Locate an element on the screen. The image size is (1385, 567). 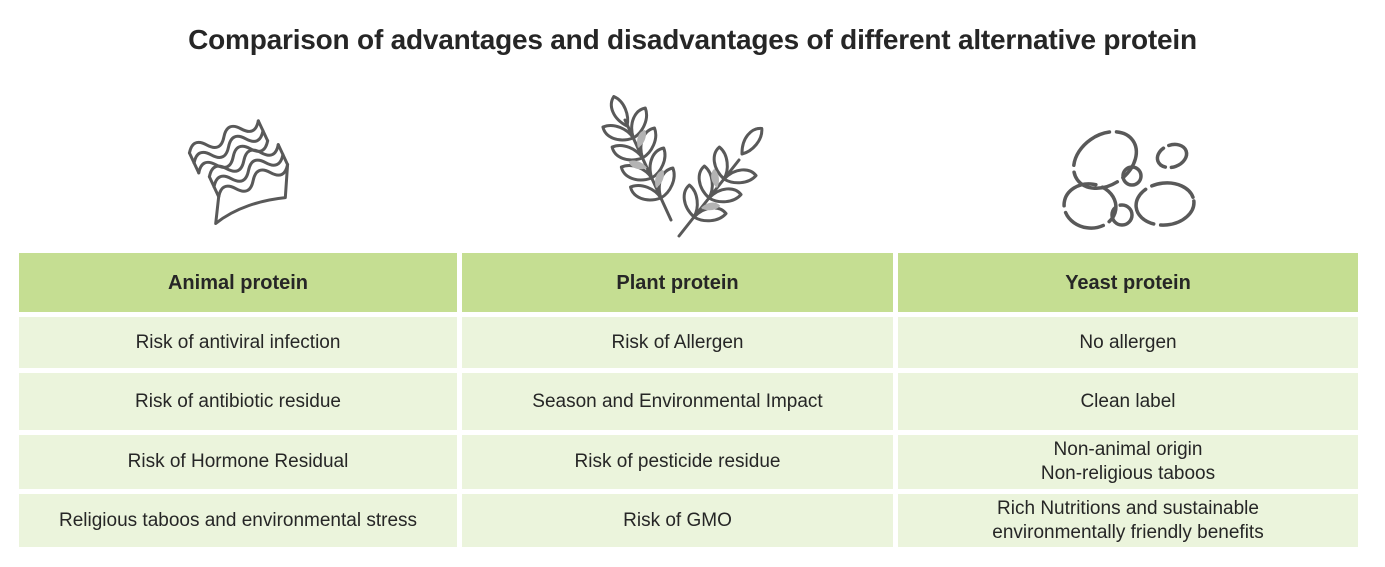
column-header-animal-protein: Animal protein is located at coordinates (238, 282).